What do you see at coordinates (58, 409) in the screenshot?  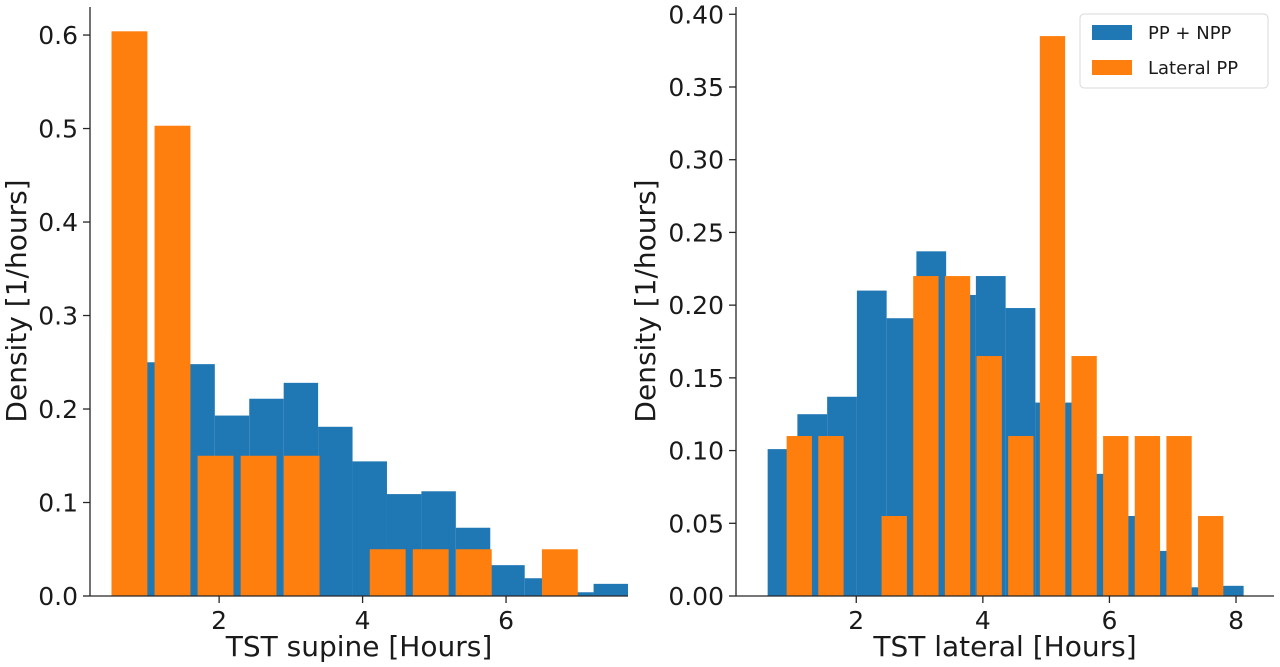 I see `y-tick-label: 0.2` at bounding box center [58, 409].